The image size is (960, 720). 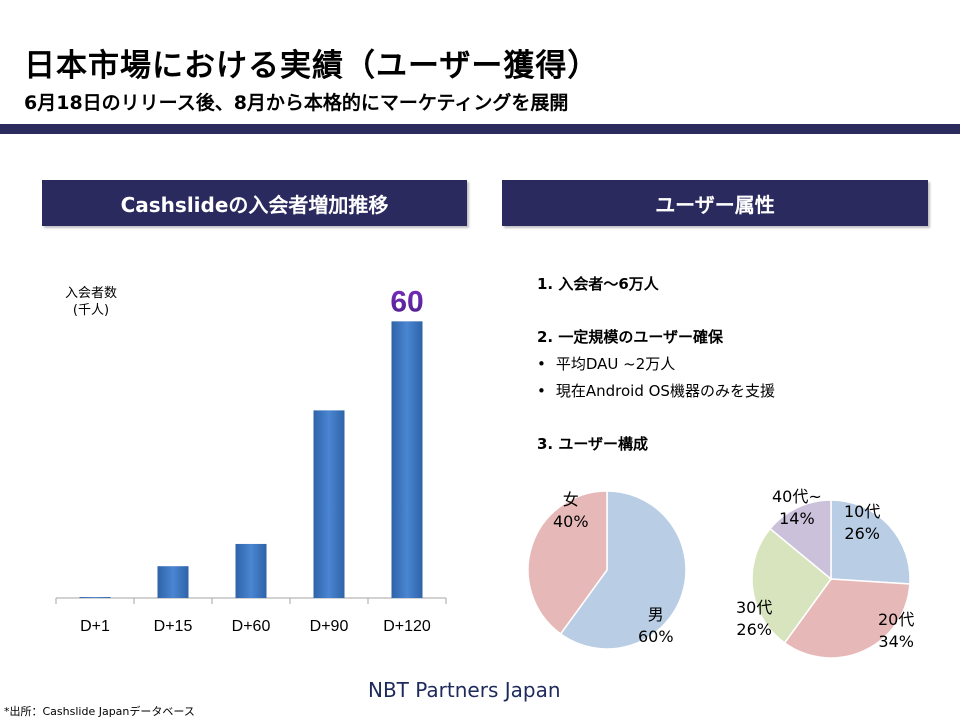 What do you see at coordinates (296, 103) in the screenshot?
I see `page-subtitle: 6月18日のリリース後、8月から本格的にマーケティングを展開` at bounding box center [296, 103].